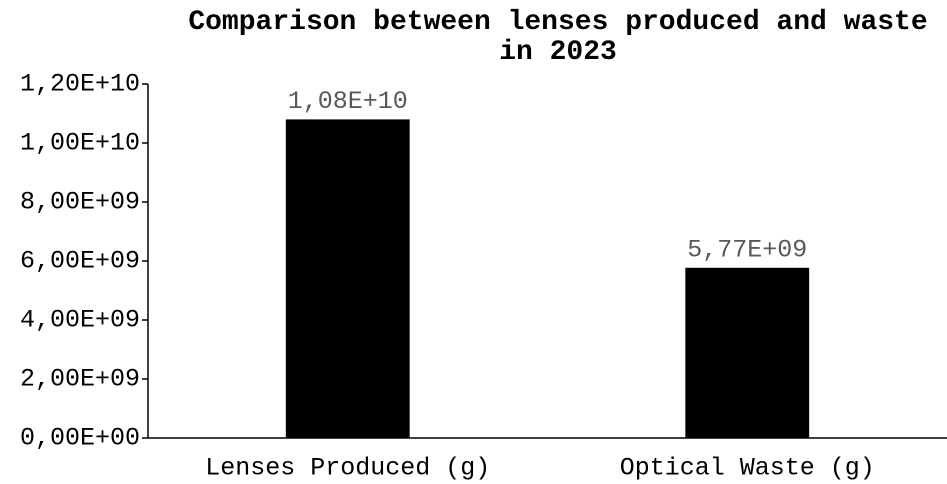 This screenshot has width=947, height=484. I want to click on y-tick-label: 4,00E+09, so click(80, 320).